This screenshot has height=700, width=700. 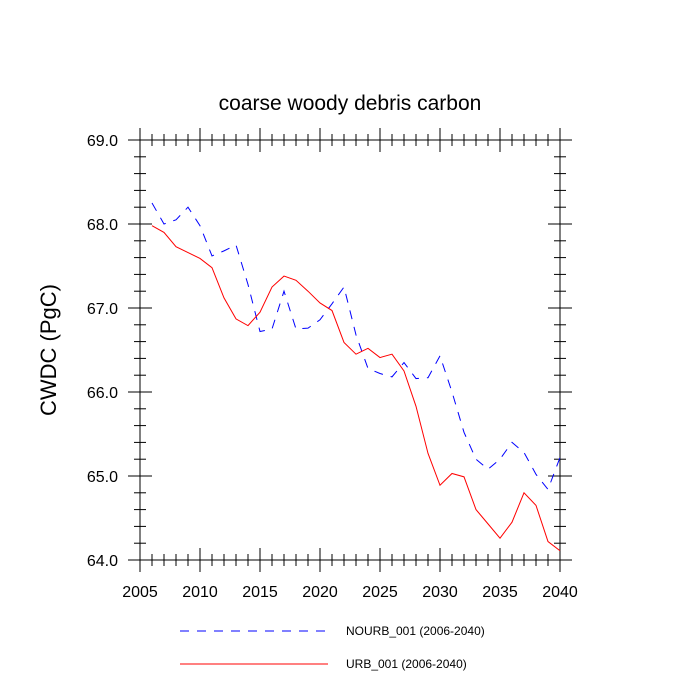 What do you see at coordinates (350, 592) in the screenshot?
I see `x-tick-labels: 2005 2010 2015 2020 2025 2030 2035 2040` at bounding box center [350, 592].